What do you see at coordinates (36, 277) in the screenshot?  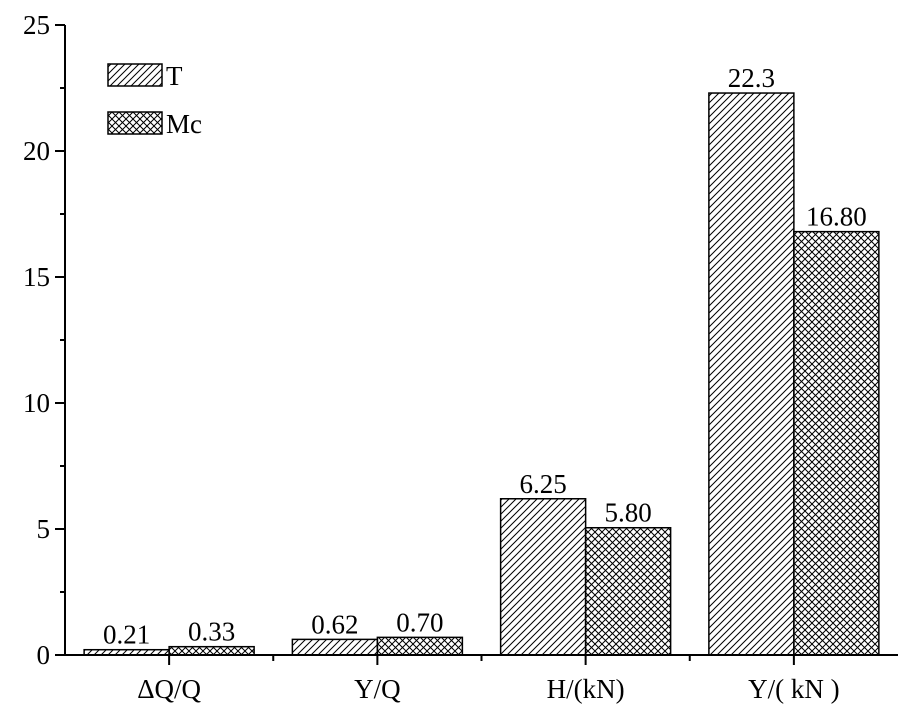 I see `y-tick-label: 15` at bounding box center [36, 277].